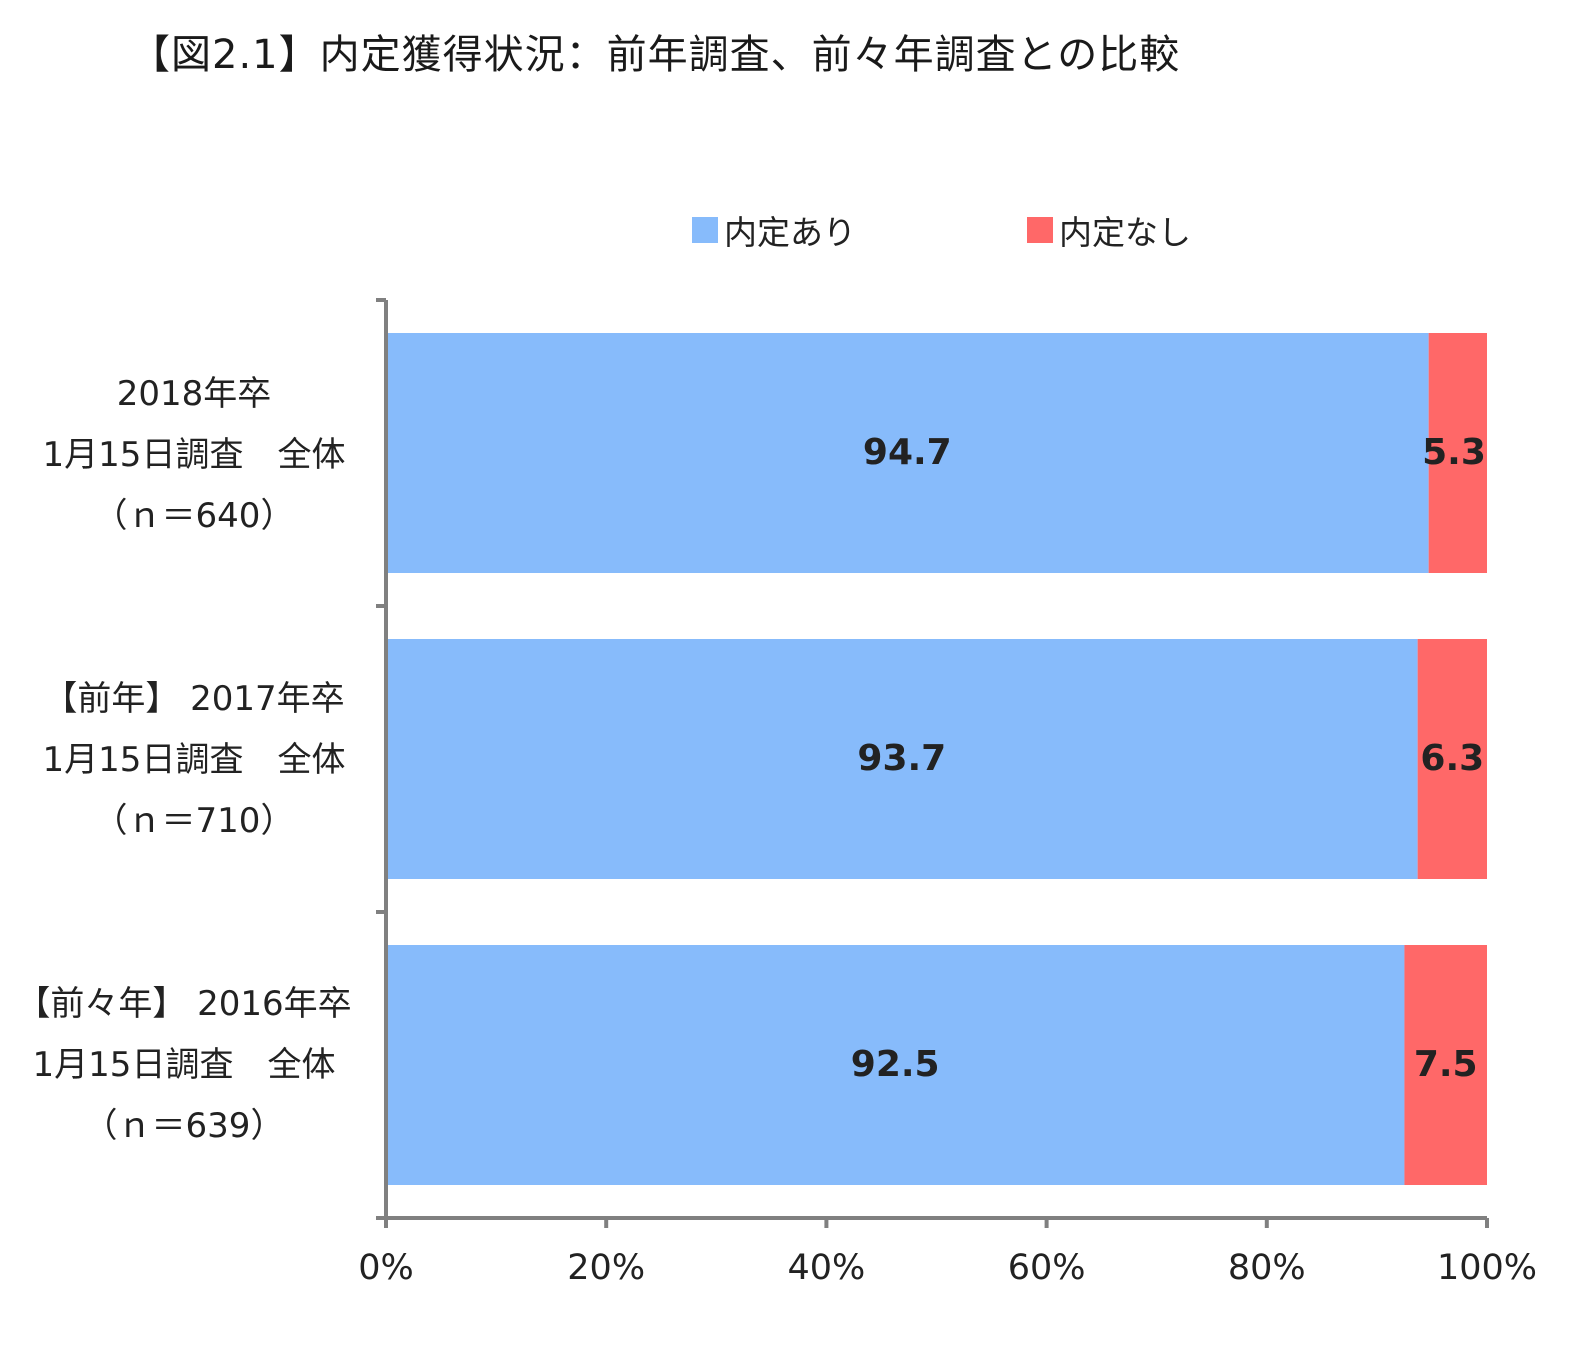  I want to click on category-label-line: （ｎ＝710）, so click(194, 821).